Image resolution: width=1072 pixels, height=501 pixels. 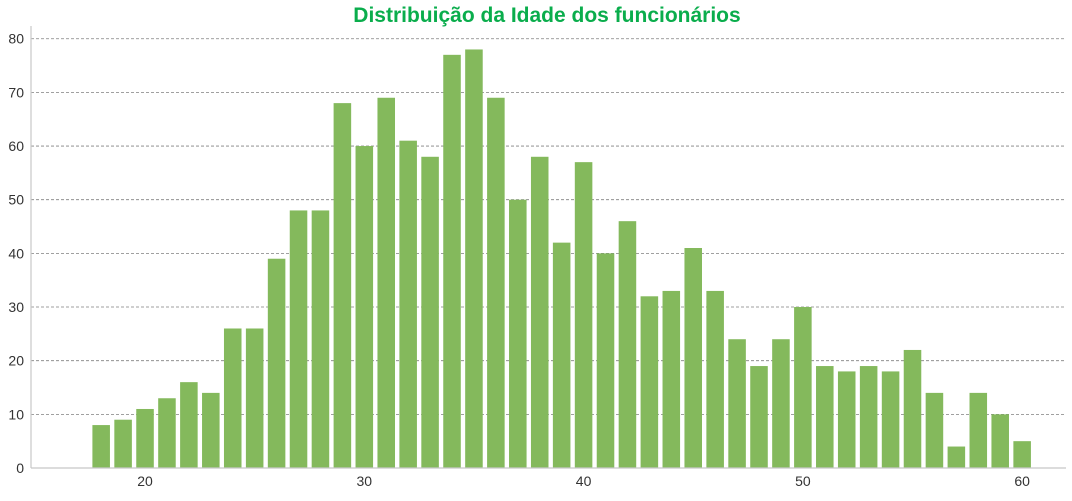 I want to click on y-tick-label-70: 70, so click(x=16, y=92).